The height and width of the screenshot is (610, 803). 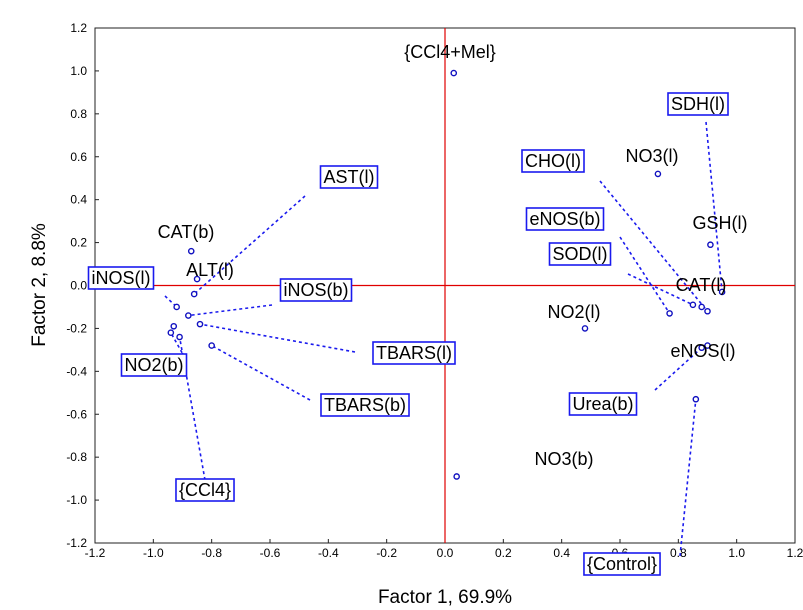 What do you see at coordinates (445, 597) in the screenshot?
I see `x-axis-title: Factor 1, 69.9%` at bounding box center [445, 597].